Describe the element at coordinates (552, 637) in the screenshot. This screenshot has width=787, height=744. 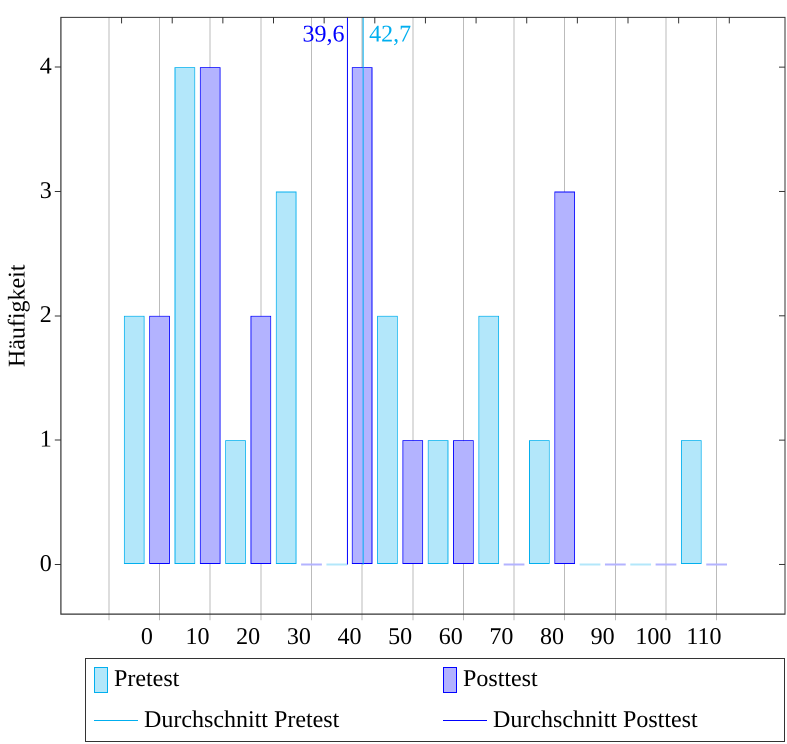
I see `x-tick-label: 80` at that location.